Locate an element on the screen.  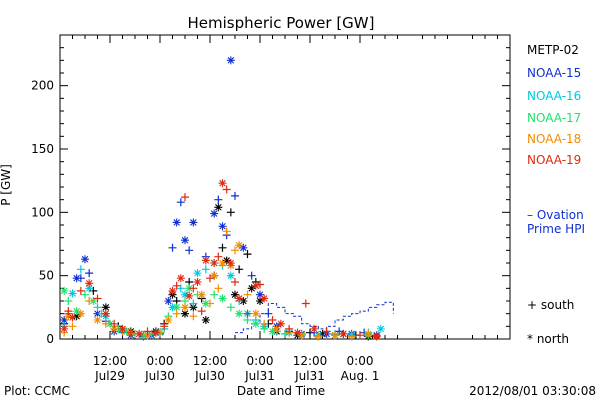
legend-item-noaa-17: NOAA-17 is located at coordinates (554, 118).